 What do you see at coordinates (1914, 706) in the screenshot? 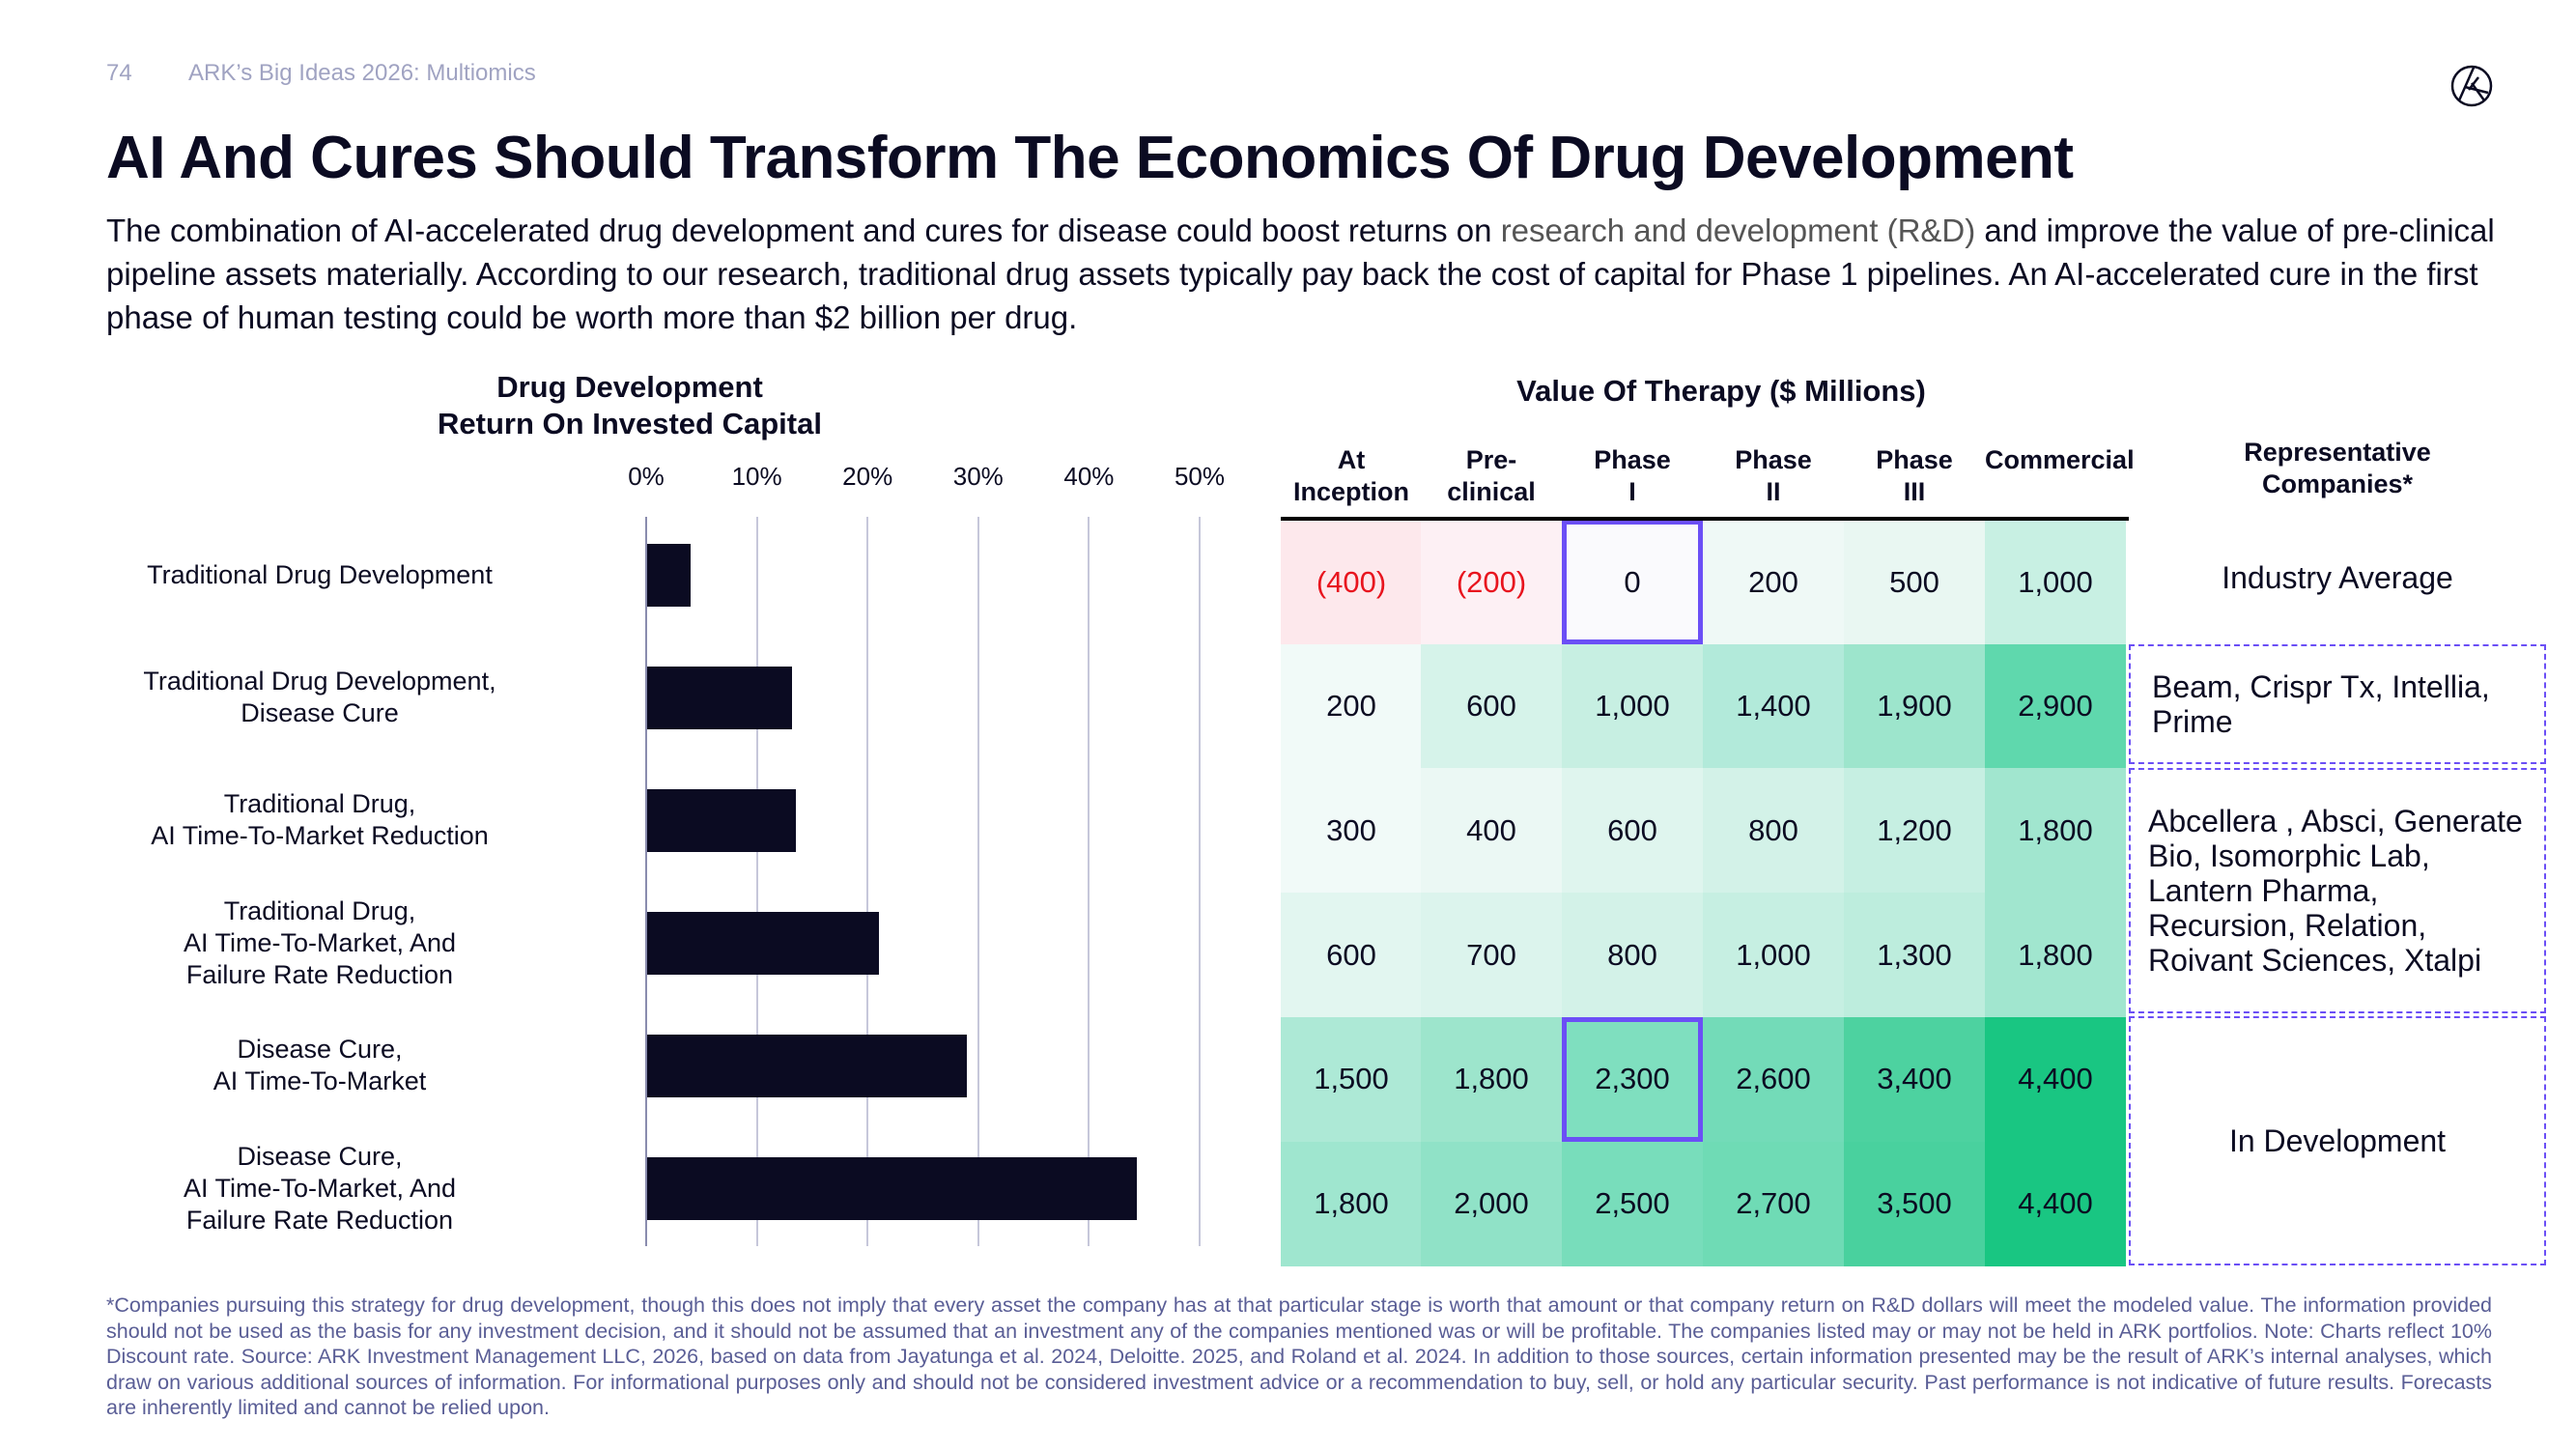
I see `table-cell: 1,900` at bounding box center [1914, 706].